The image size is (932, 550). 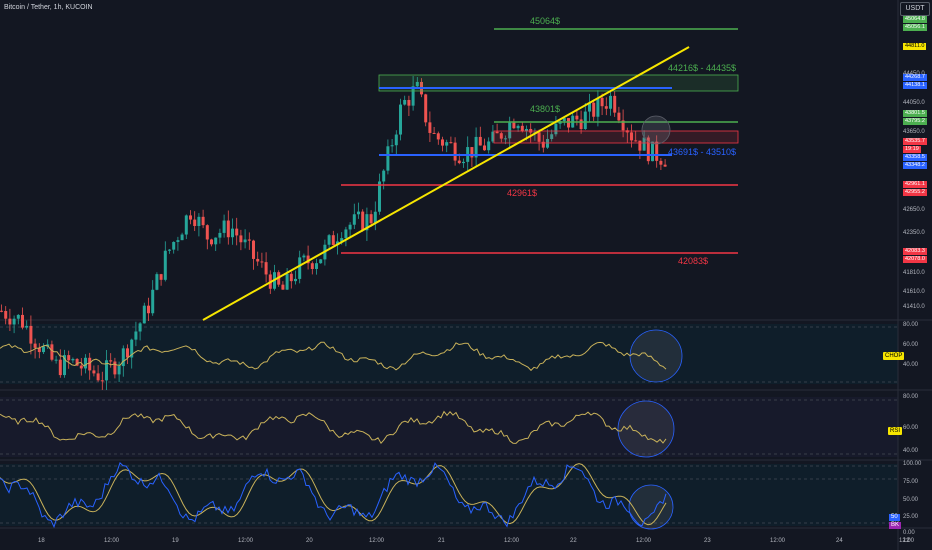 I want to click on time-tick: 22, so click(x=573, y=541).